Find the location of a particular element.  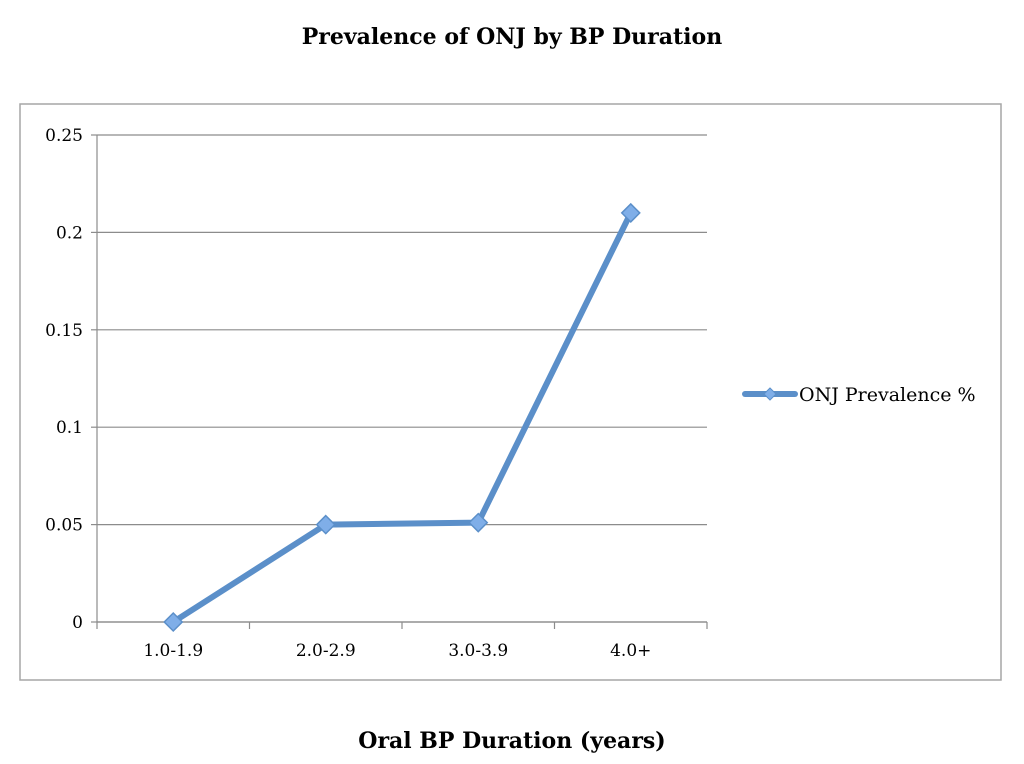

x-tick-label: 3.0-3.9 is located at coordinates (478, 651).